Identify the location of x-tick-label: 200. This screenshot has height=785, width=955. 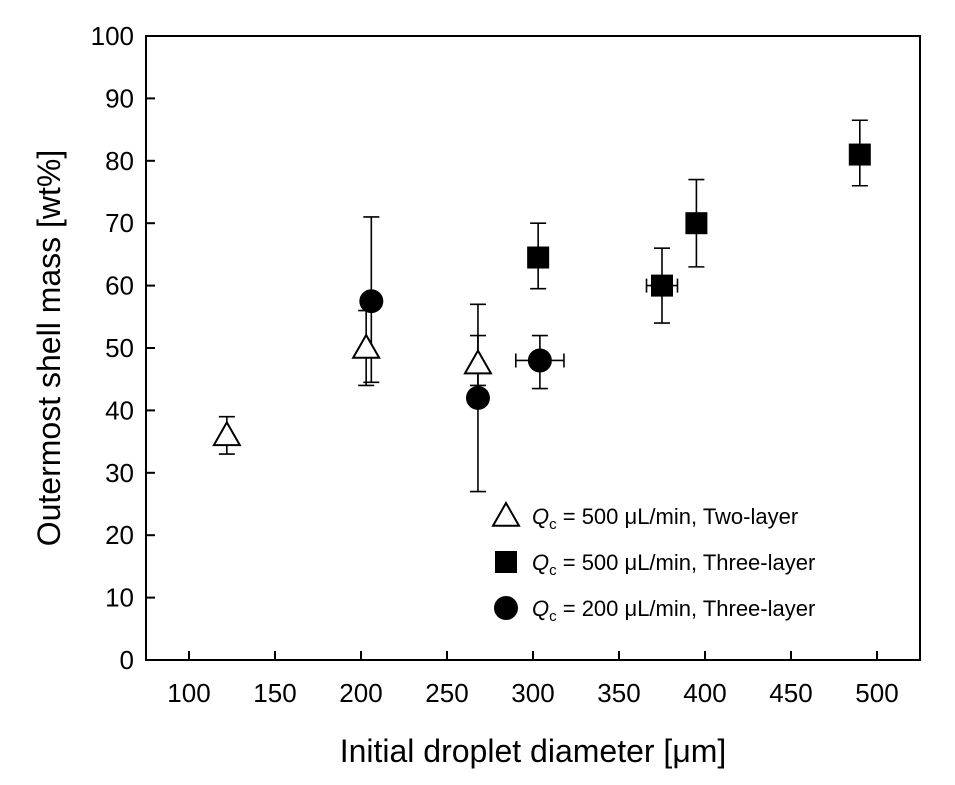
(360, 693).